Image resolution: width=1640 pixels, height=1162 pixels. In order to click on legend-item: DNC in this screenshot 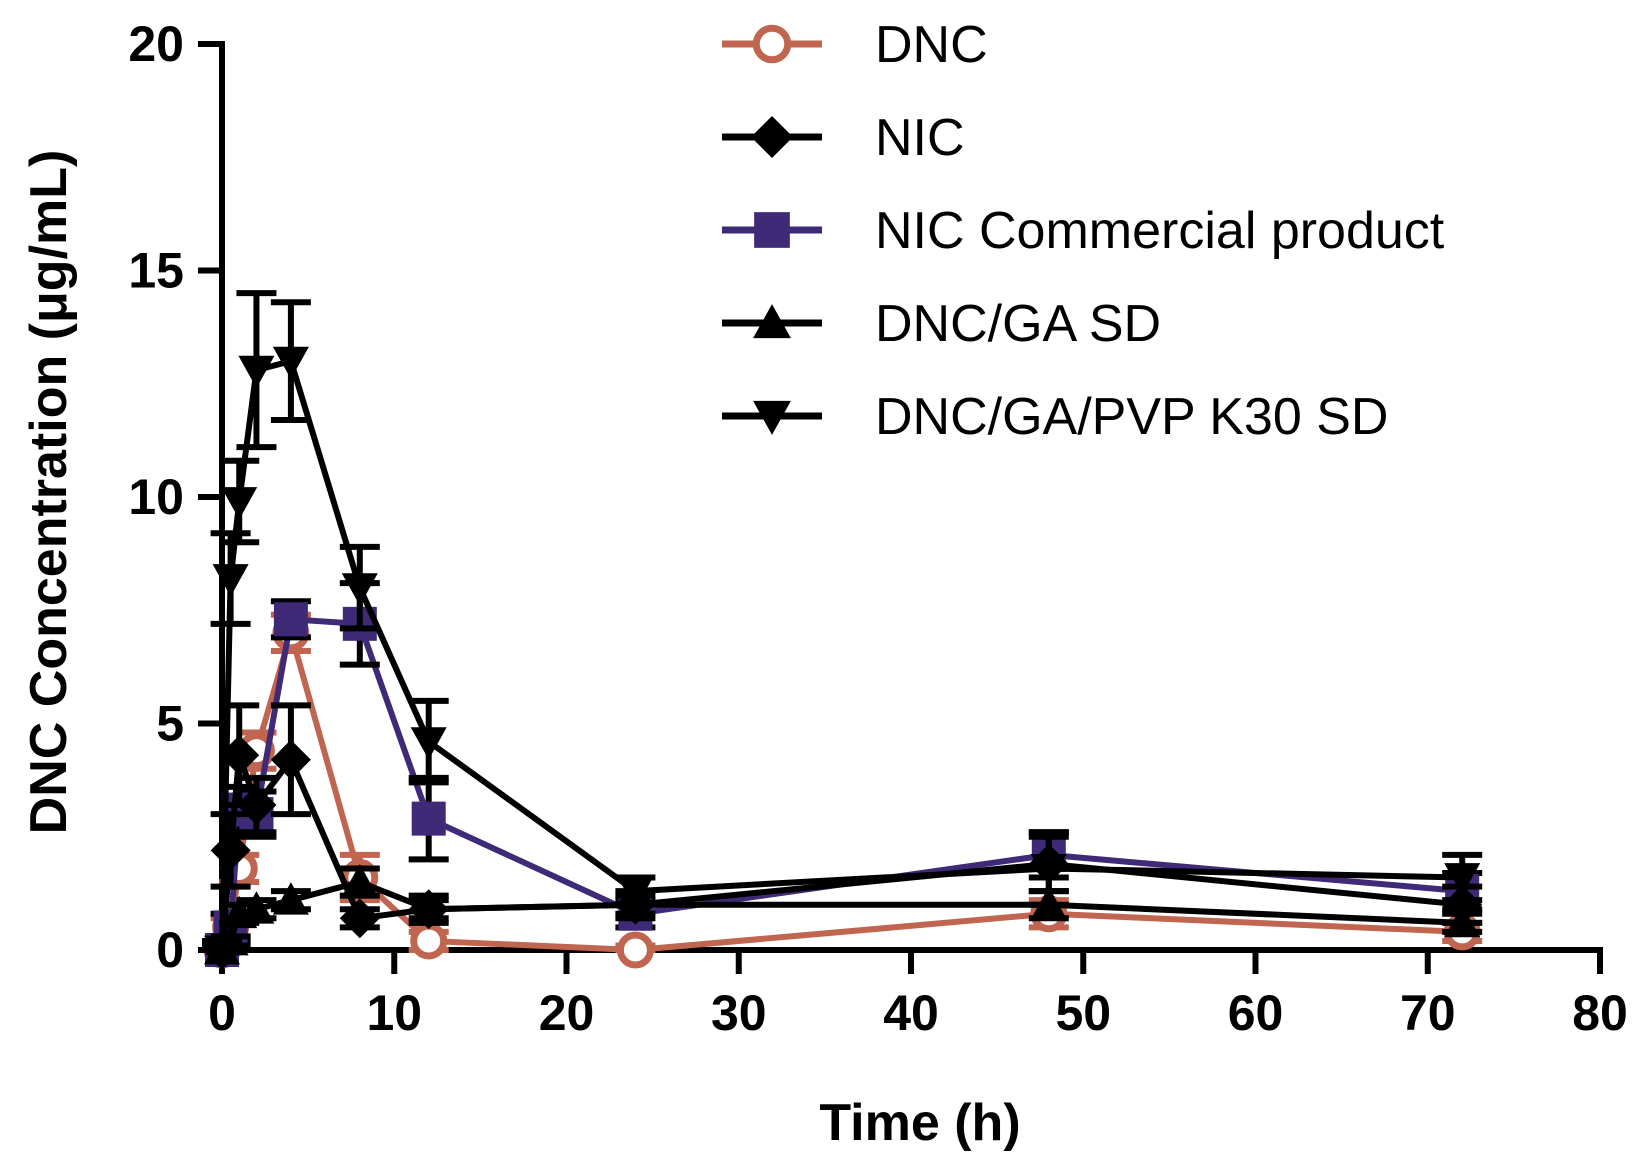, I will do `click(855, 45)`.